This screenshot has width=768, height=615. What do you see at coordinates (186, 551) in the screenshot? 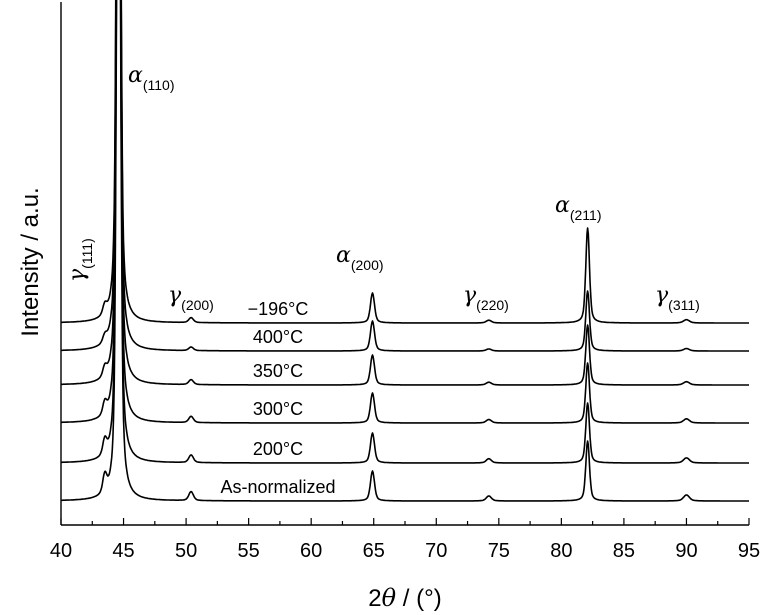
I see `x-tick-label: 50` at bounding box center [186, 551].